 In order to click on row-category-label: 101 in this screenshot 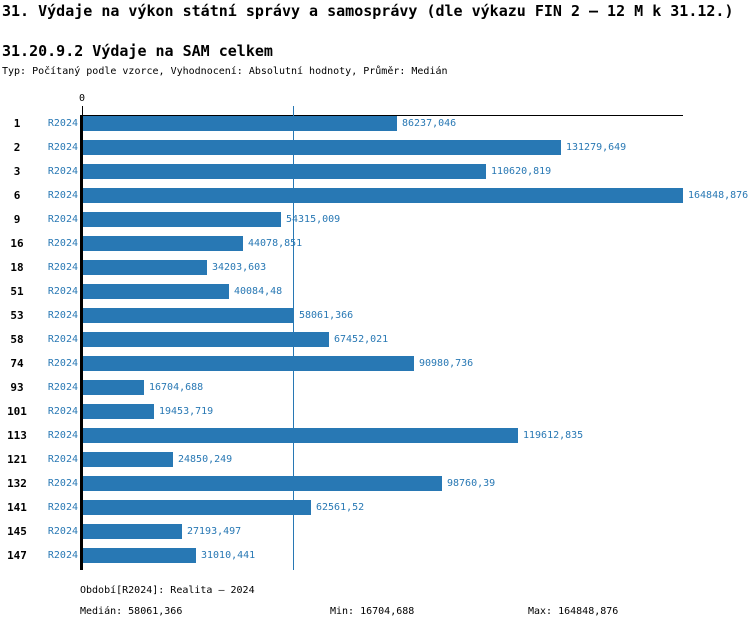, I will do `click(17, 411)`.